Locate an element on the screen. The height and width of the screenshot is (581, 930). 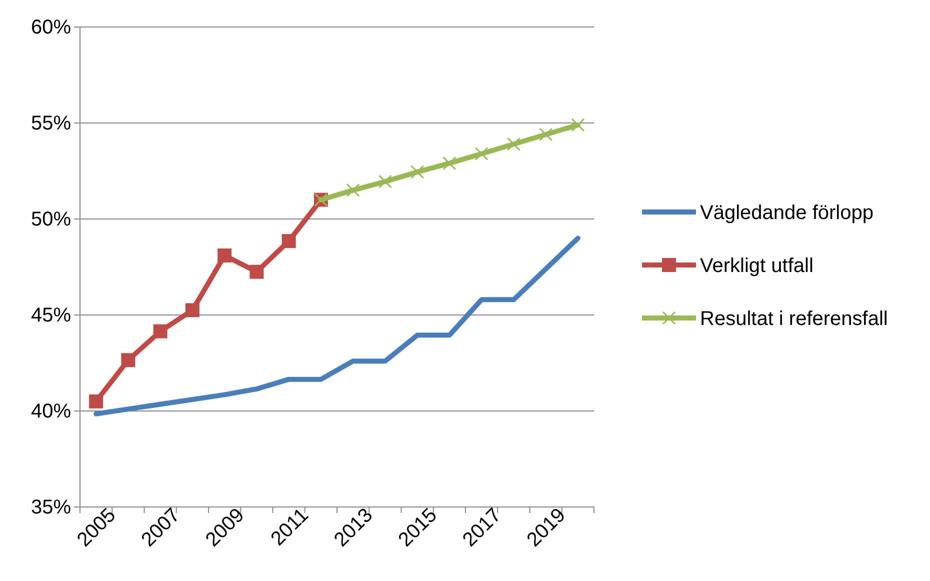
y-tick-label: 50% is located at coordinates (51, 219).